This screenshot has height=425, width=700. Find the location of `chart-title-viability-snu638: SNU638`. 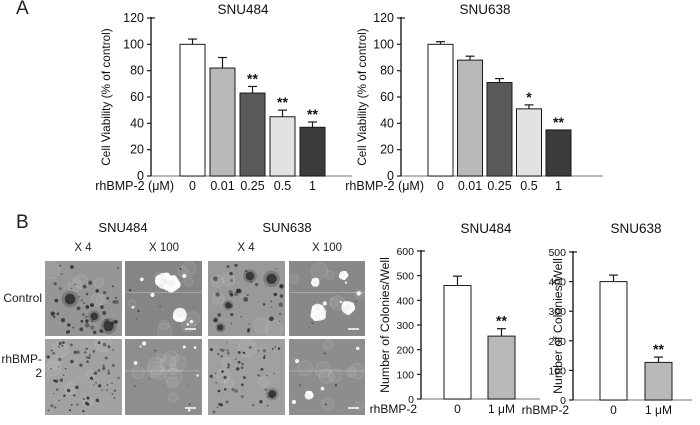

chart-title-viability-snu638: SNU638 is located at coordinates (485, 9).